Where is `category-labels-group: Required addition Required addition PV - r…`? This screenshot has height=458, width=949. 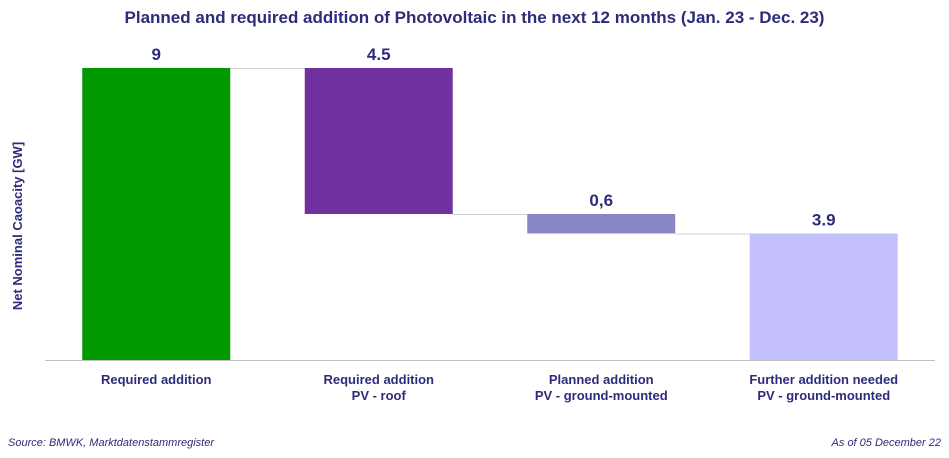 category-labels-group: Required addition Required addition PV - r… is located at coordinates (499, 387).